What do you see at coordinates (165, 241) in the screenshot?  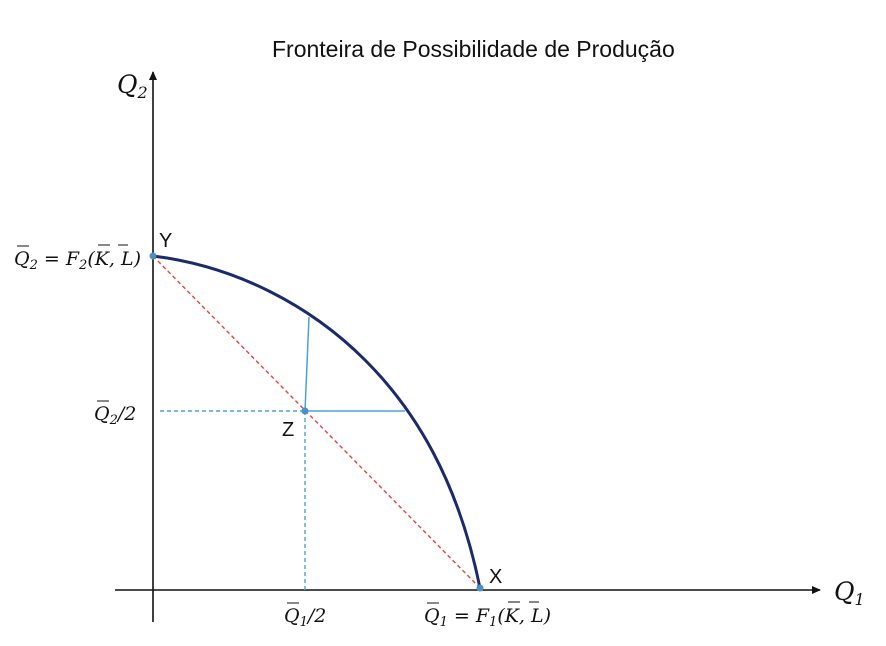 I see `point-y-label: Y` at bounding box center [165, 241].